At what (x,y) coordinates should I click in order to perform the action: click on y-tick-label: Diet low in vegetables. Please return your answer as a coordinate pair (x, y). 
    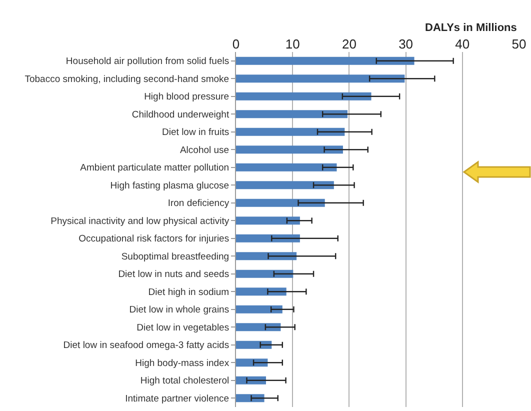
    Looking at the image, I should click on (183, 328).